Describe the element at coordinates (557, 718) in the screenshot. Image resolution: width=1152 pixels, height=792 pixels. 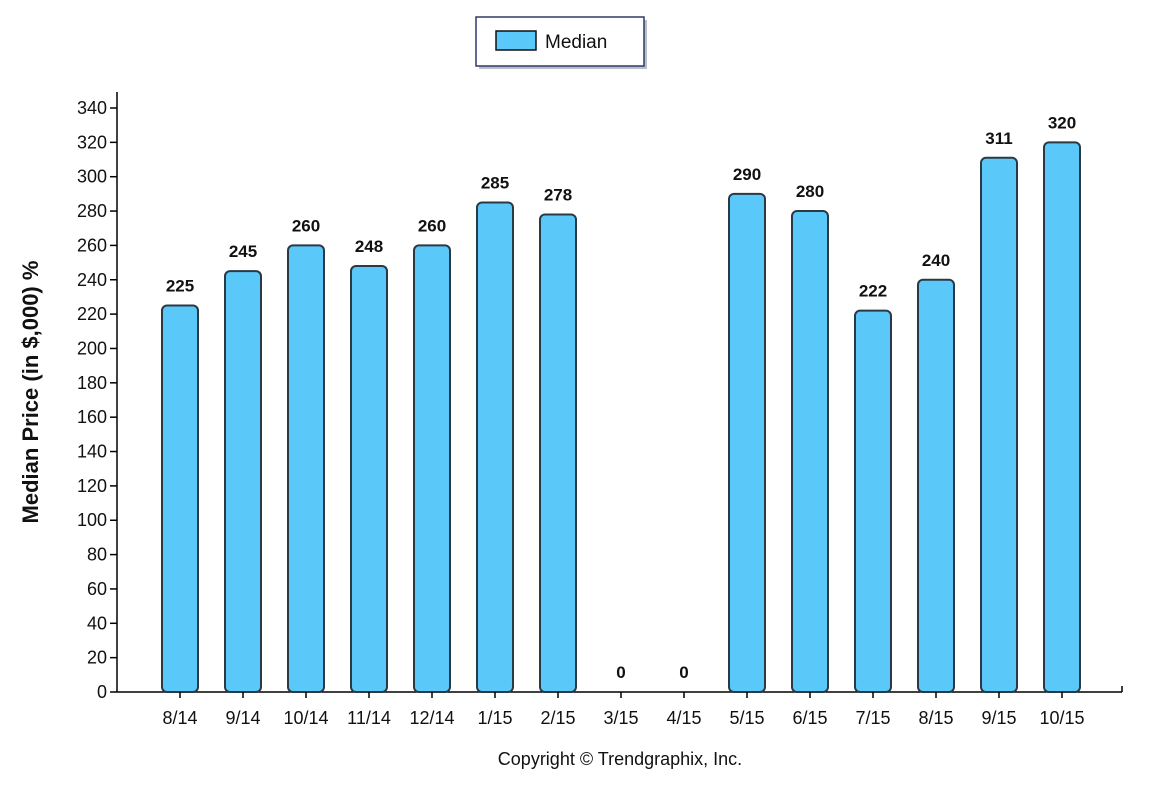
I see `x-tick-label: 2/15` at that location.